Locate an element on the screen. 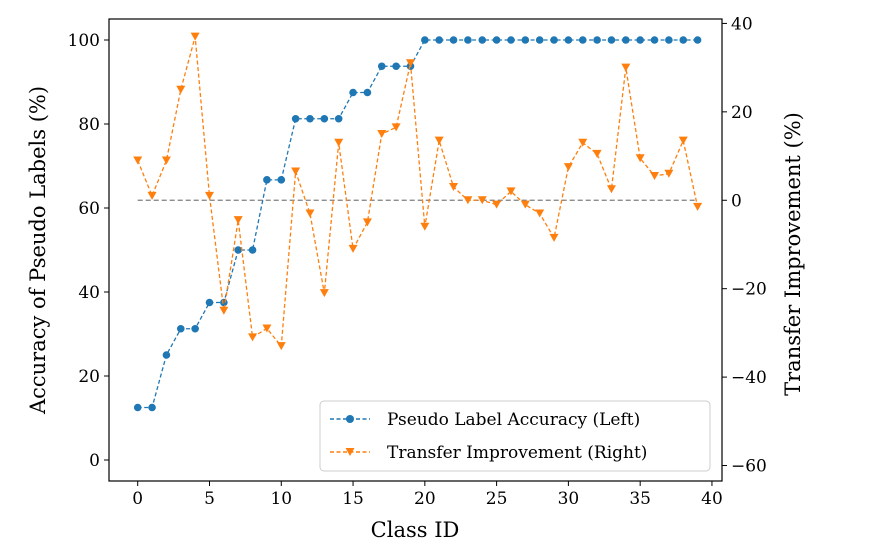 Image resolution: width=878 pixels, height=551 pixels. left-y-tick-label: 80 is located at coordinates (89, 125).